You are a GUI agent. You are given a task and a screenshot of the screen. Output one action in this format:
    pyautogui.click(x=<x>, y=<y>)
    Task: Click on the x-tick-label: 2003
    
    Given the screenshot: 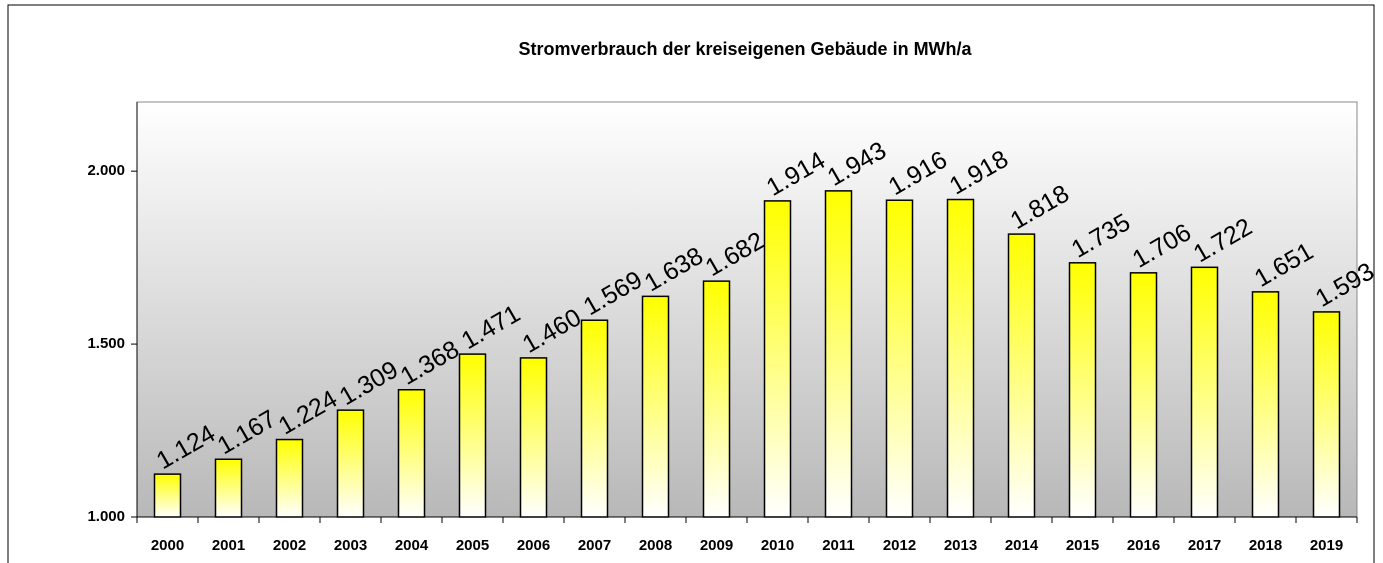 What is the action you would take?
    pyautogui.click(x=350, y=545)
    